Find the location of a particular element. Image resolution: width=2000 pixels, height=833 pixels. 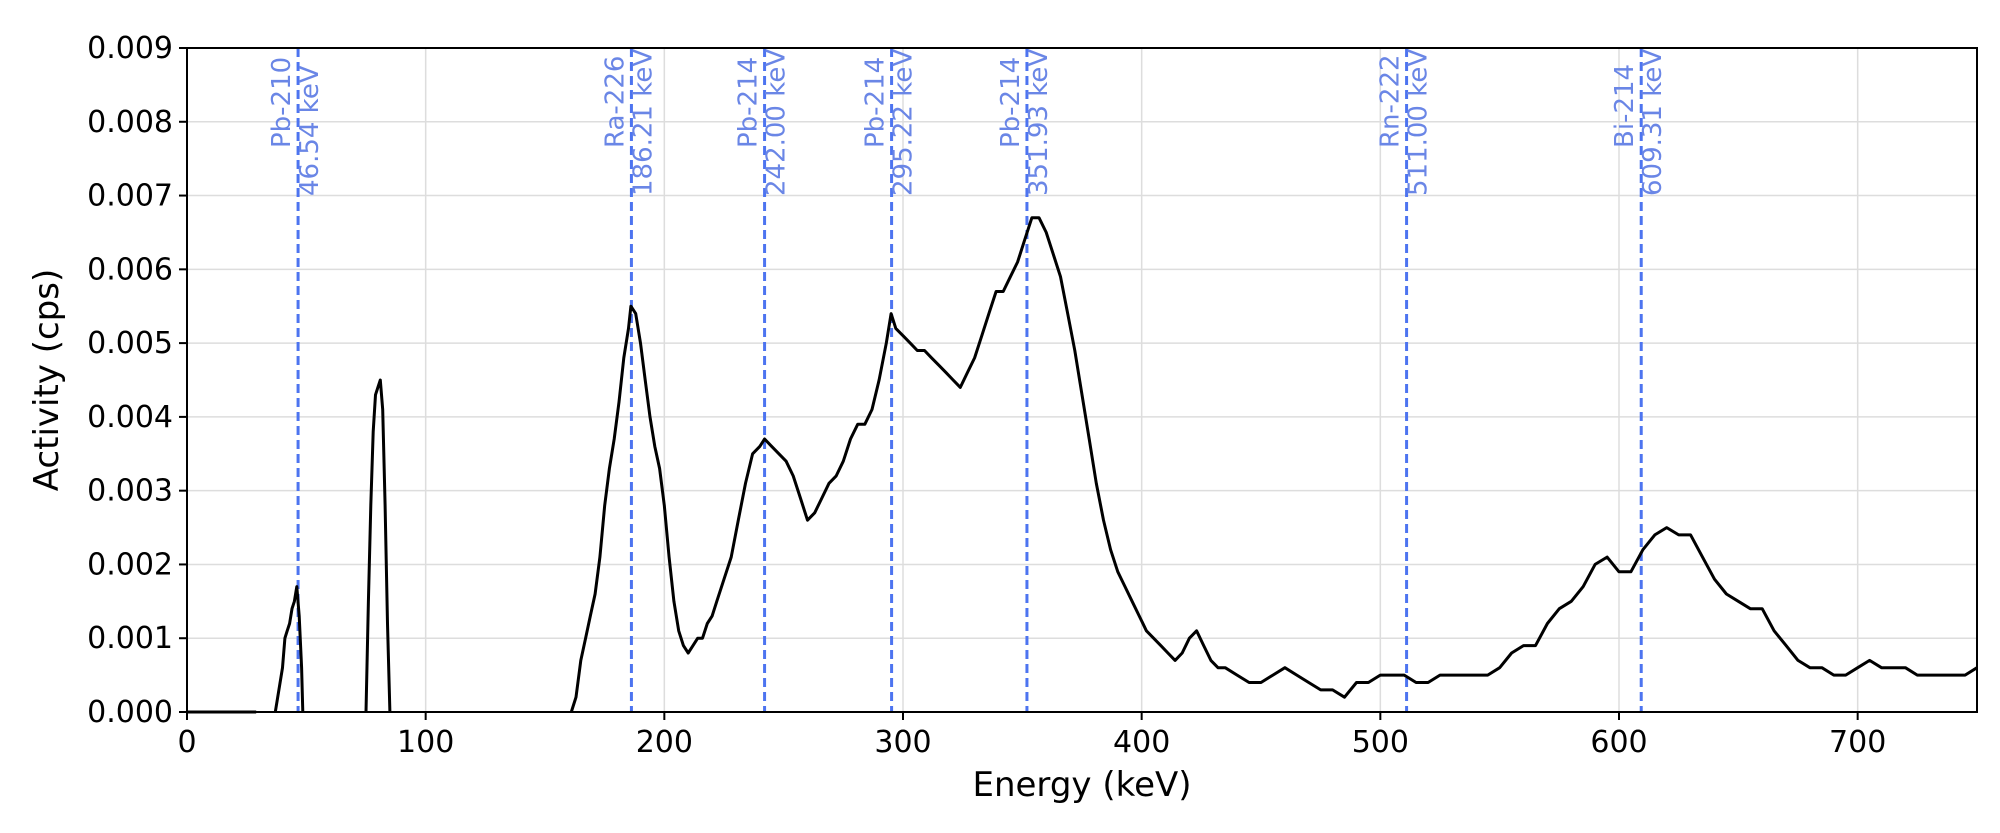

x-tick-label: 500 is located at coordinates (1380, 742).